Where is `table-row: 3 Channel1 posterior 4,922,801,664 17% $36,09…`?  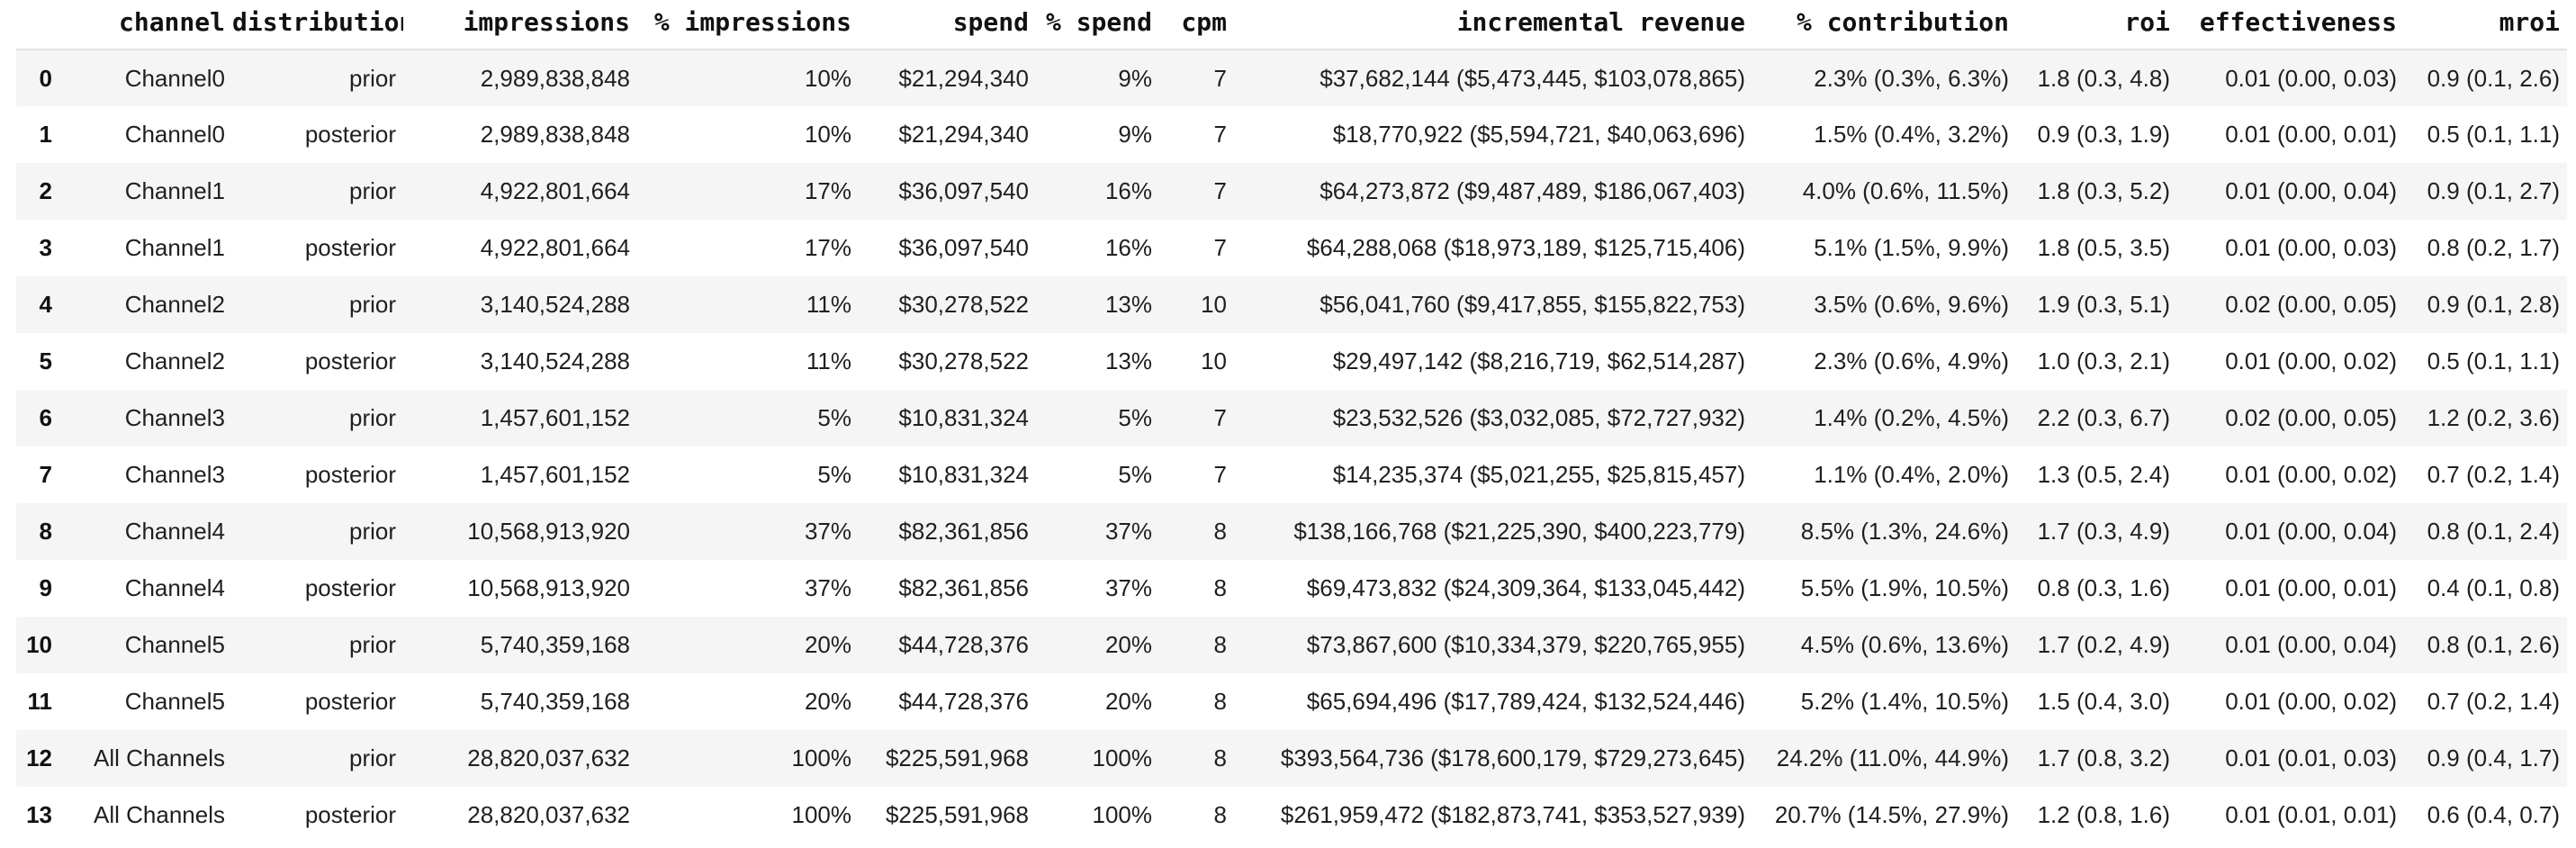 table-row: 3 Channel1 posterior 4,922,801,664 17% $36,09… is located at coordinates (1291, 248).